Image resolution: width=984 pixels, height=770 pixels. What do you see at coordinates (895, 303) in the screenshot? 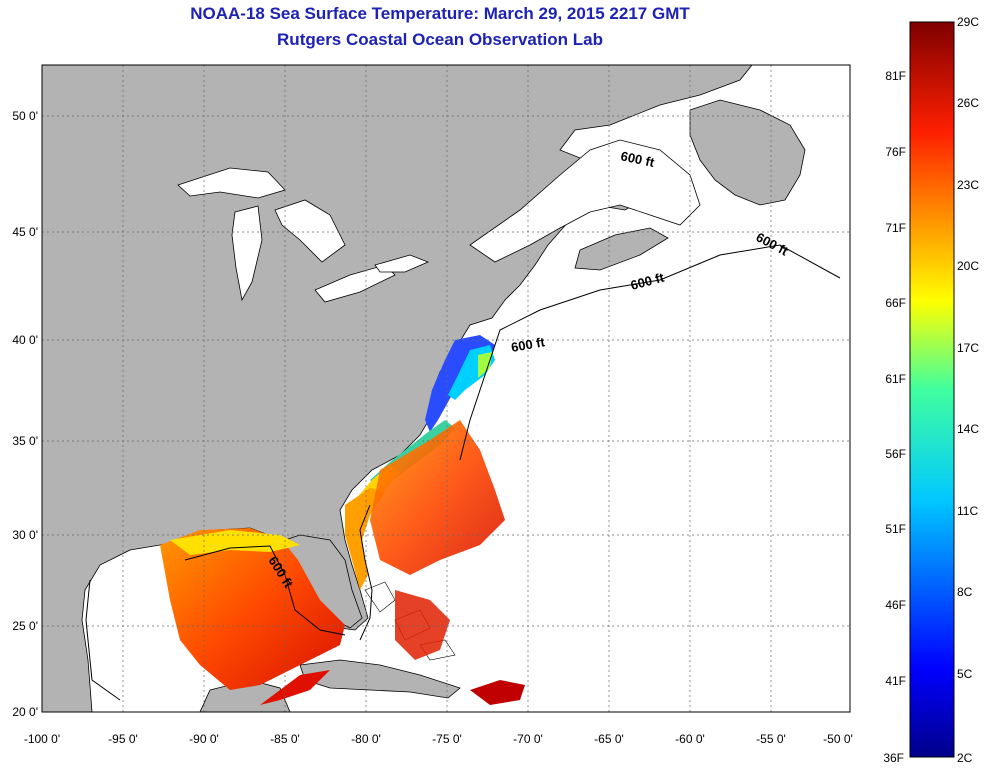
I see `colorbar-f-label: 66F` at bounding box center [895, 303].